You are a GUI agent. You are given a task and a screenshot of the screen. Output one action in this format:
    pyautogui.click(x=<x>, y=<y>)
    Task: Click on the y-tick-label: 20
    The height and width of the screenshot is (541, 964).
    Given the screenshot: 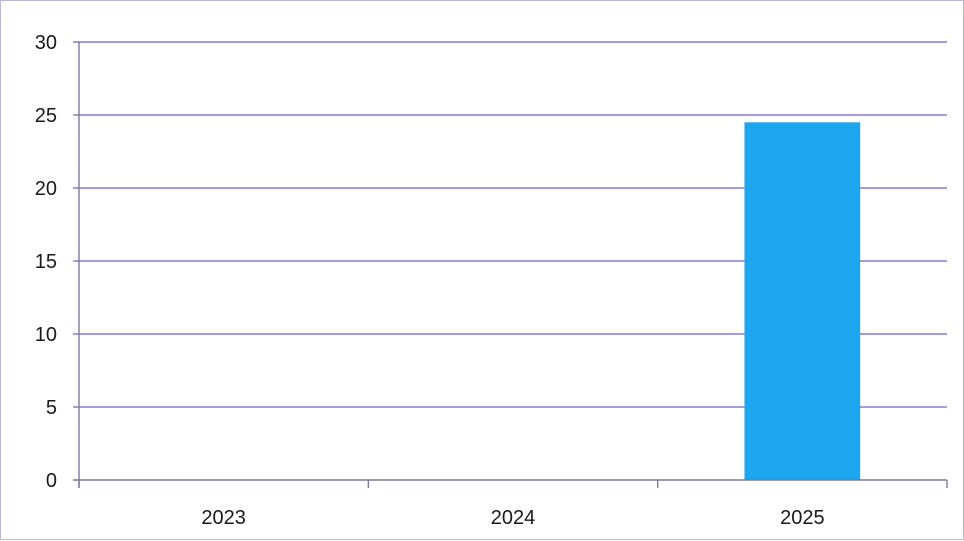 What is the action you would take?
    pyautogui.click(x=46, y=189)
    